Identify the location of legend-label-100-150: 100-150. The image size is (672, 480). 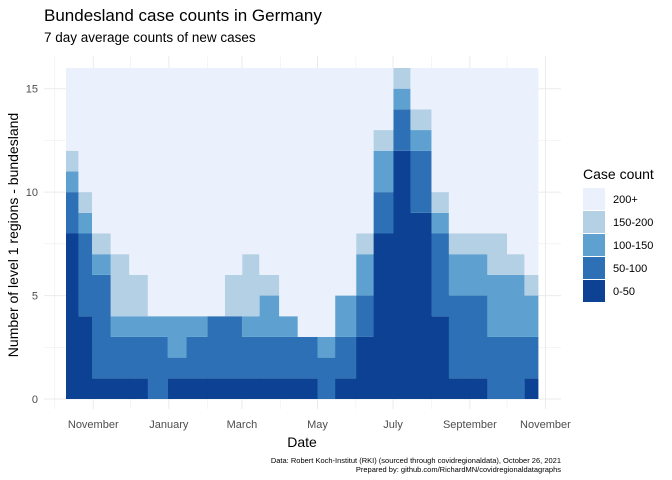
(633, 246).